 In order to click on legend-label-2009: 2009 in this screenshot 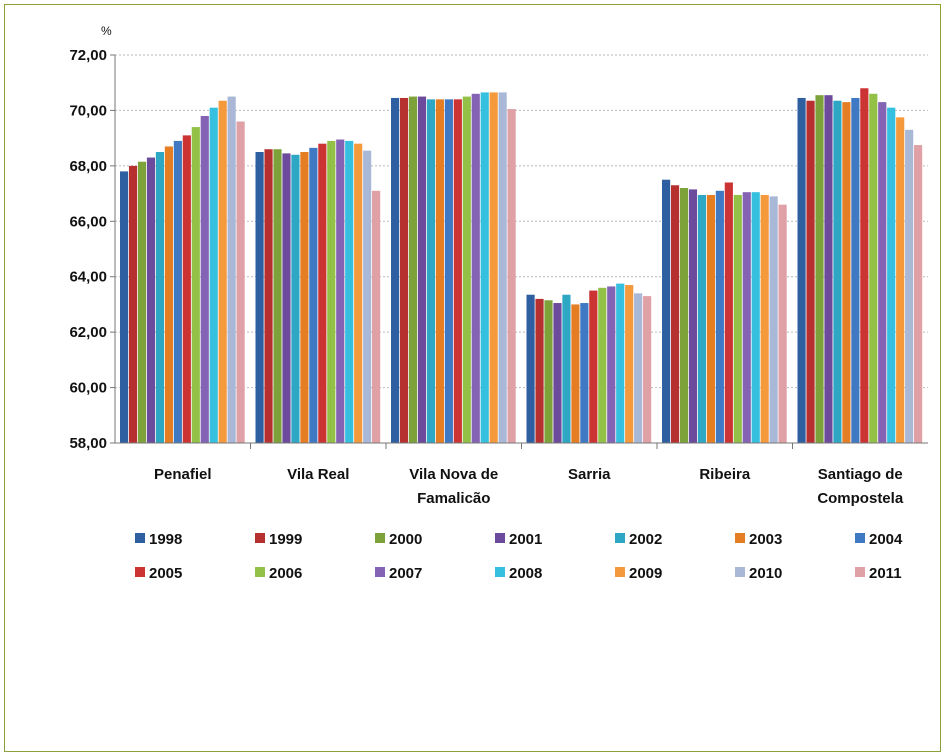, I will do `click(645, 573)`.